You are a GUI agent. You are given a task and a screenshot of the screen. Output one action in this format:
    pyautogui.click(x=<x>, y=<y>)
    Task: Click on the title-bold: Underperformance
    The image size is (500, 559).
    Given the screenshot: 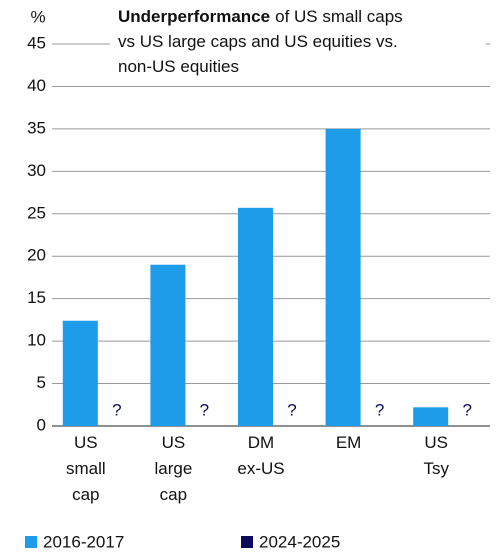 What is the action you would take?
    pyautogui.click(x=194, y=16)
    